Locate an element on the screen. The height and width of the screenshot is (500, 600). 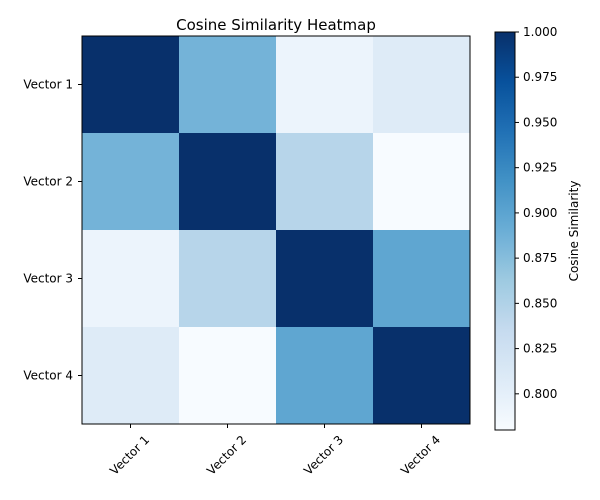
heatmap-cell-r2-c2 is located at coordinates (228, 182).